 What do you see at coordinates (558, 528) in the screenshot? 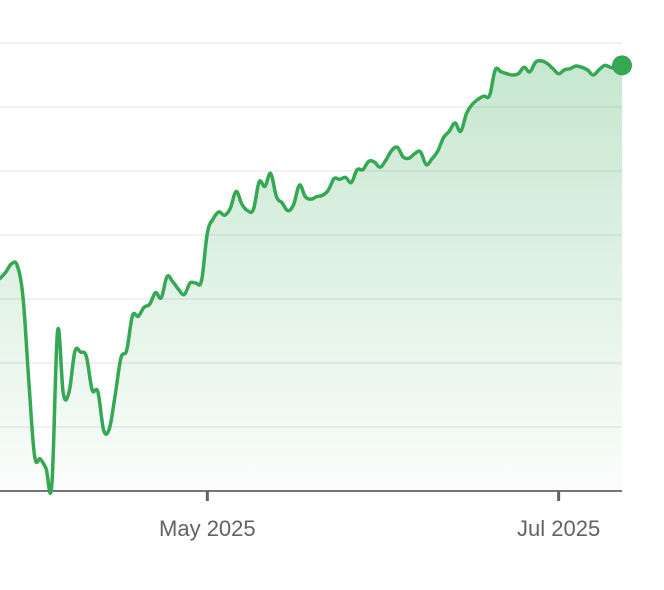
I see `x-tick-label-1: Jul 2025` at bounding box center [558, 528].